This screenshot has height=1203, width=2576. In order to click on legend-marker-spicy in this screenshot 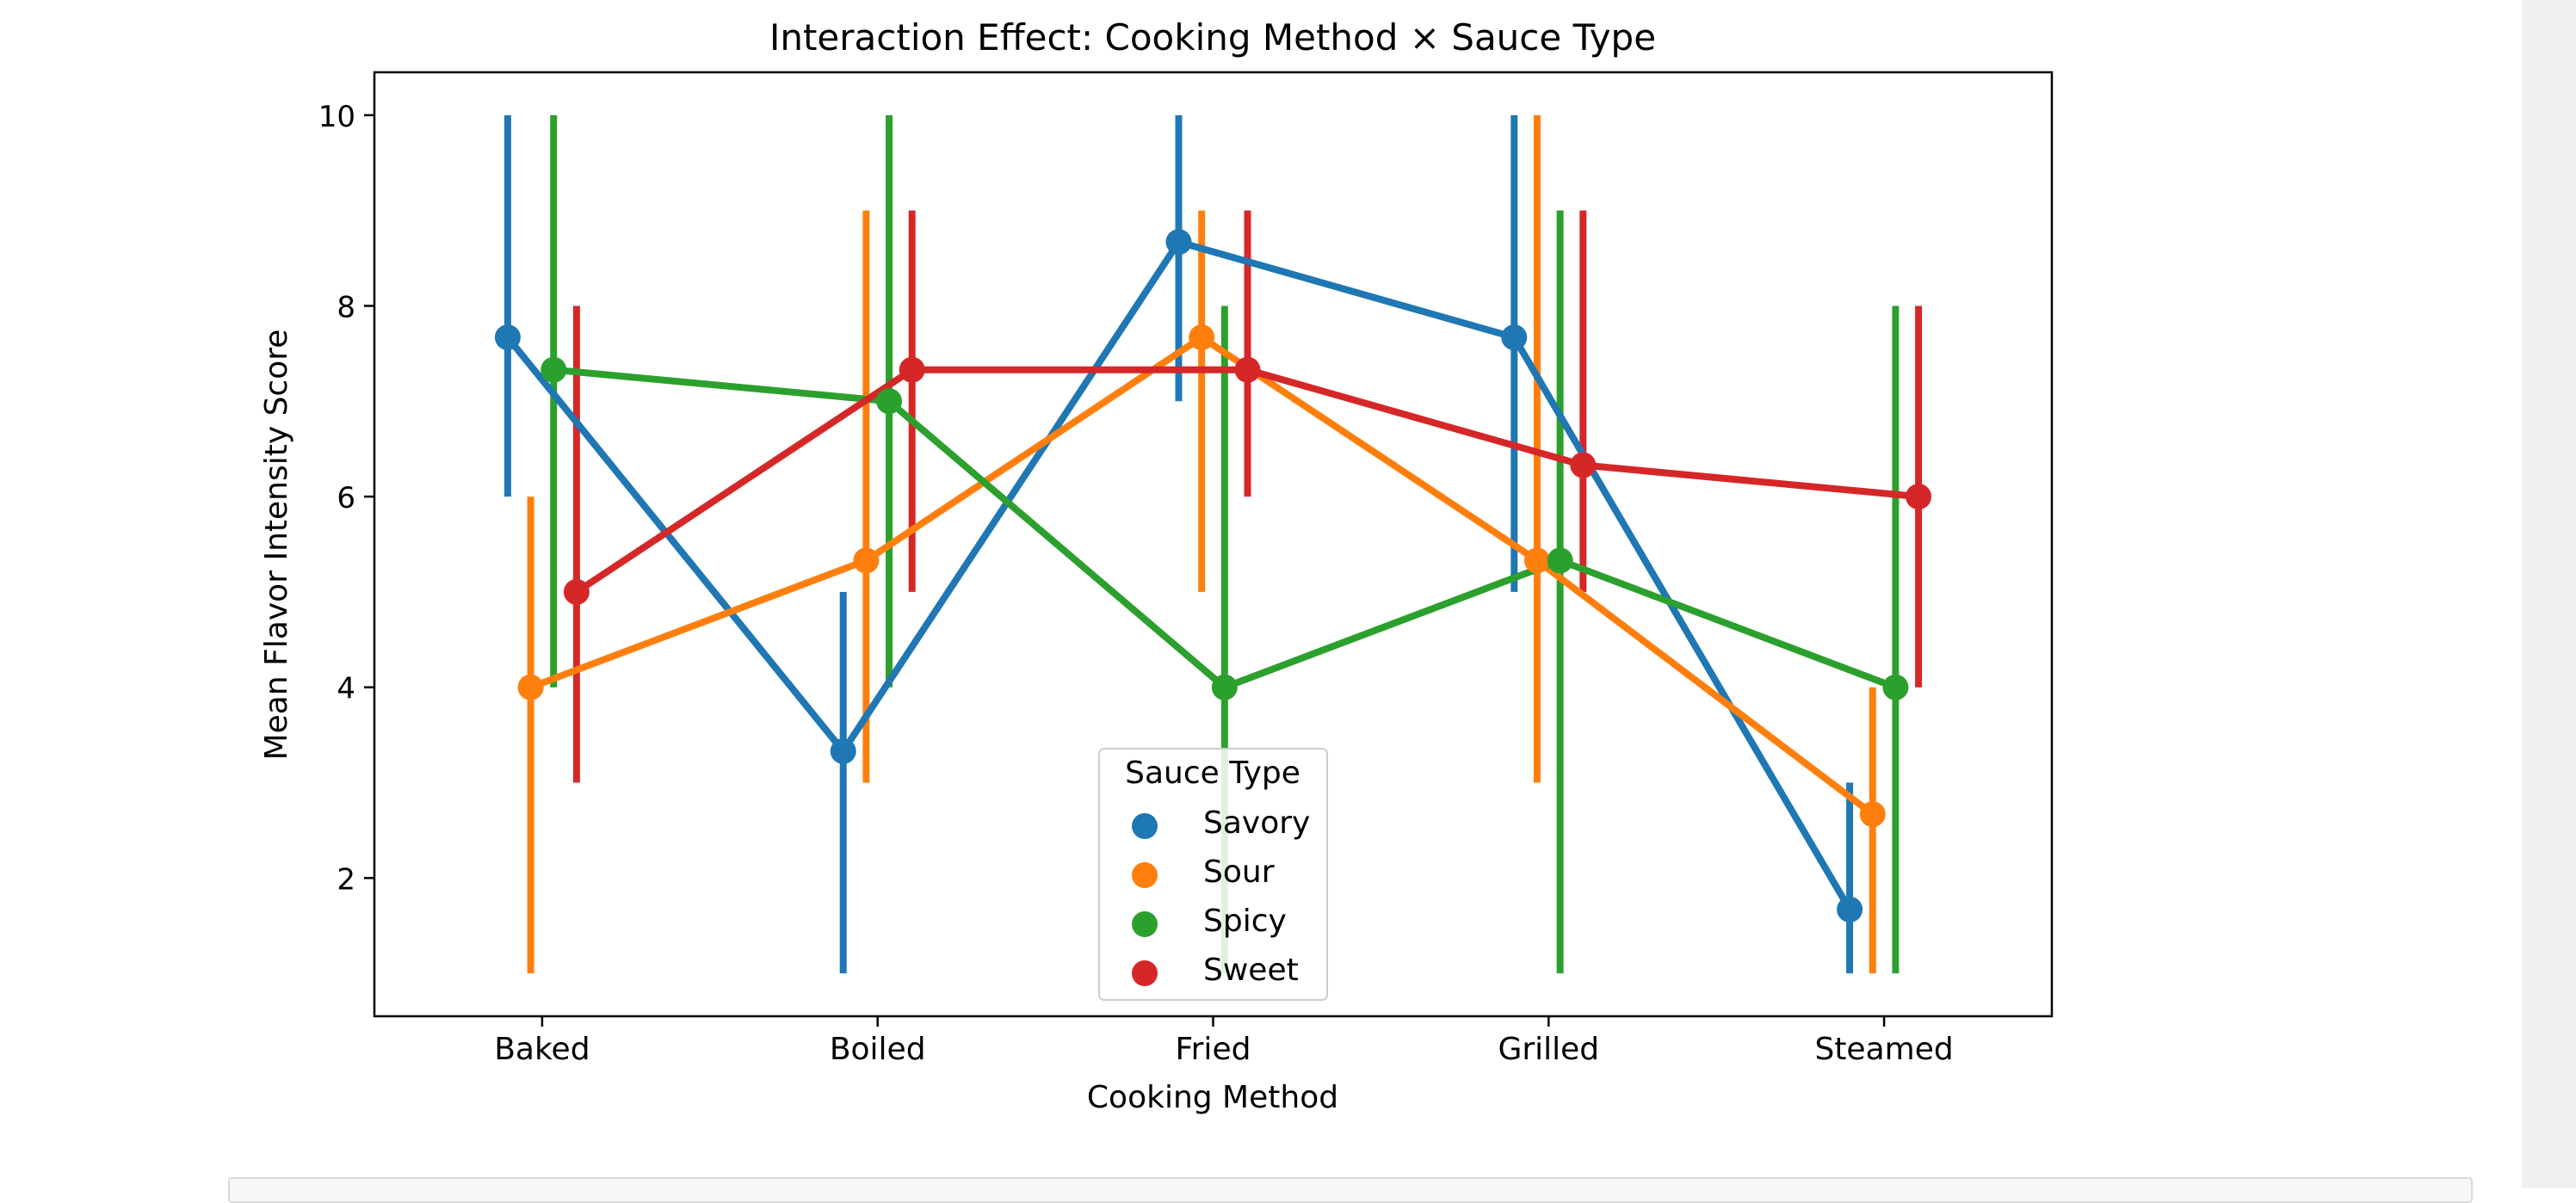, I will do `click(1145, 924)`.